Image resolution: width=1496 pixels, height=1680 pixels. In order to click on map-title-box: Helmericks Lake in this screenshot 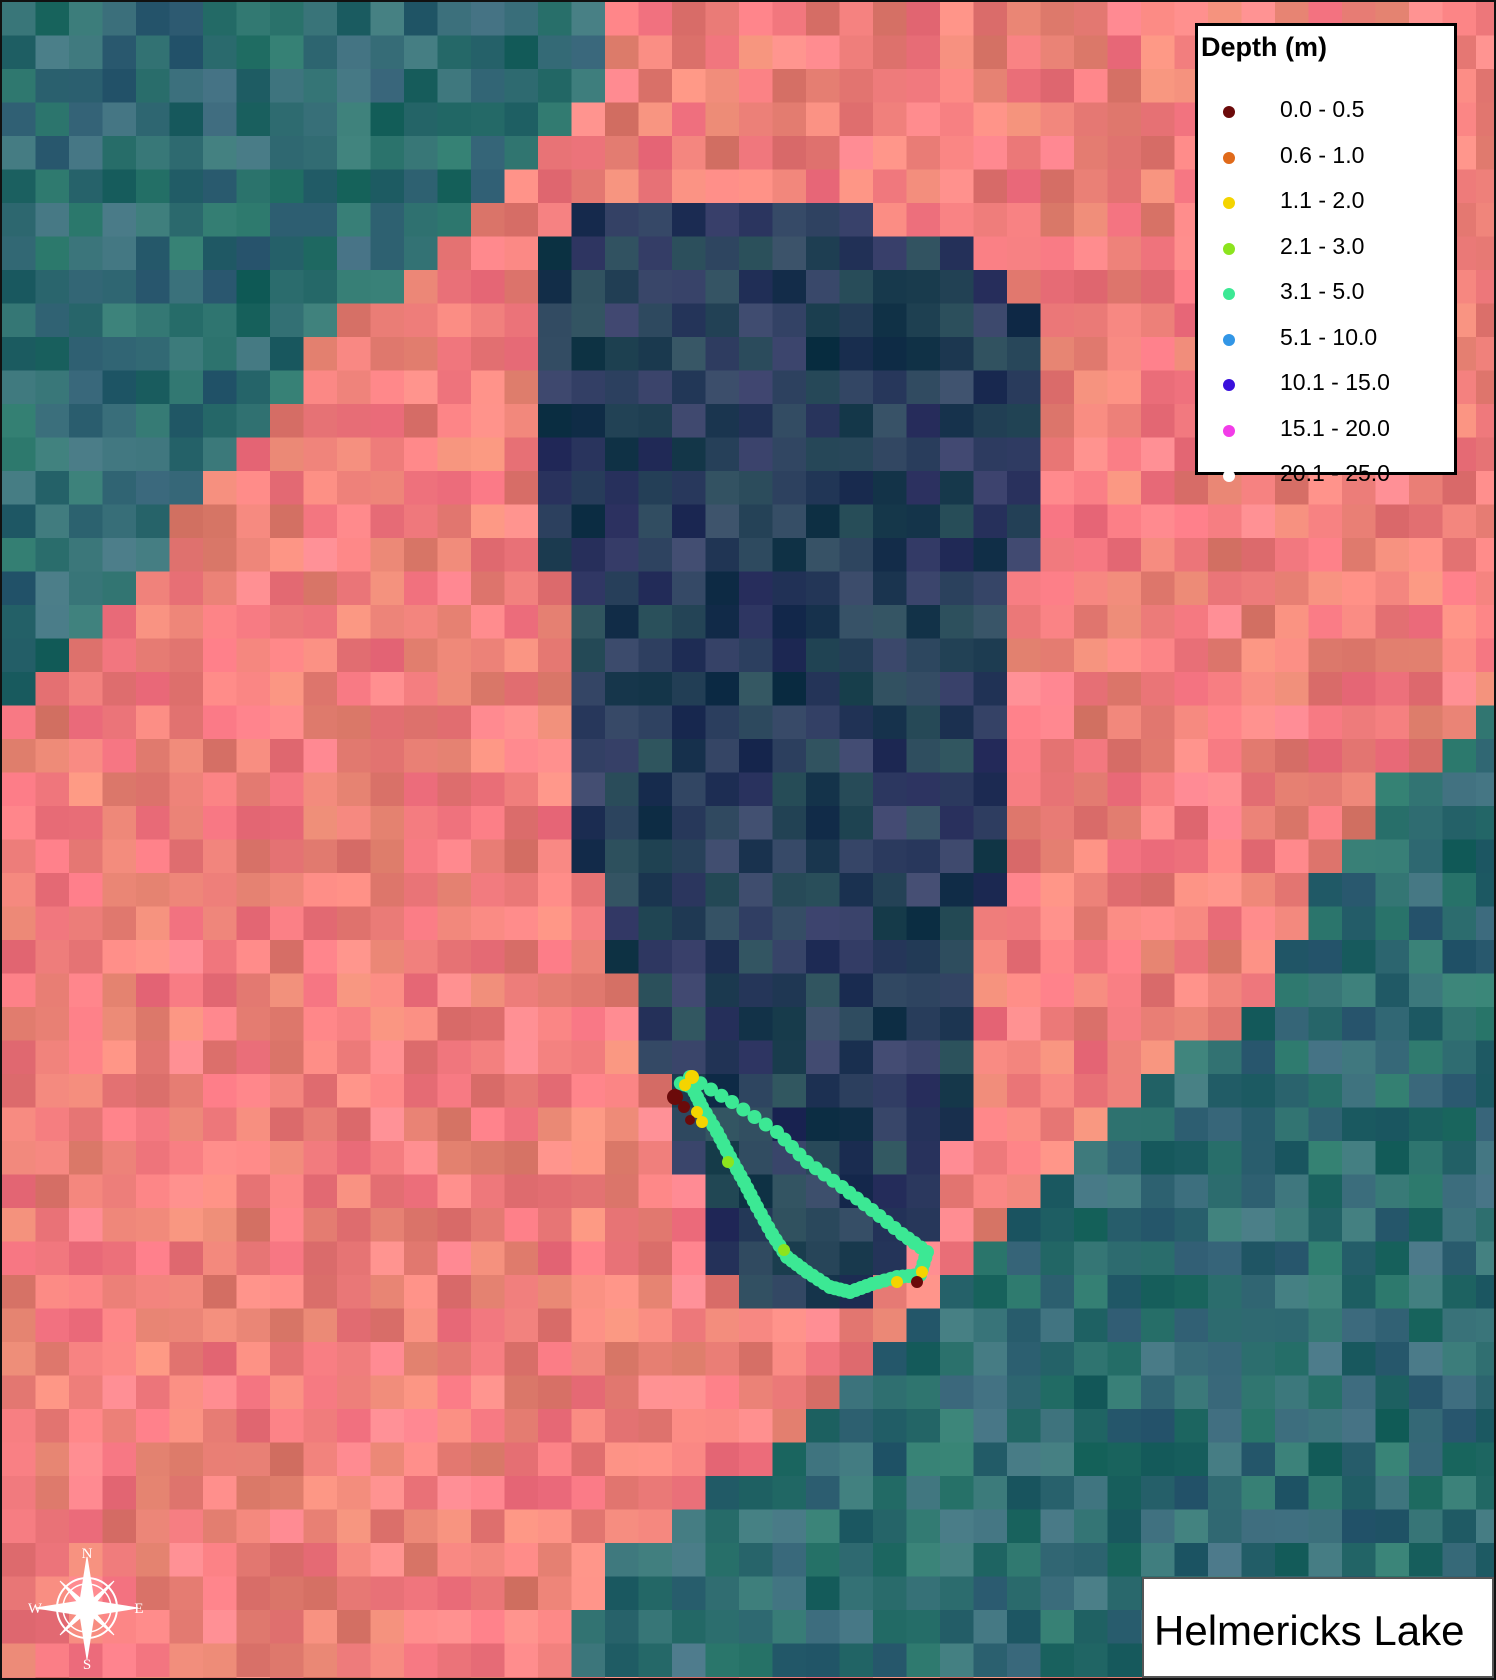, I will do `click(1318, 1627)`.